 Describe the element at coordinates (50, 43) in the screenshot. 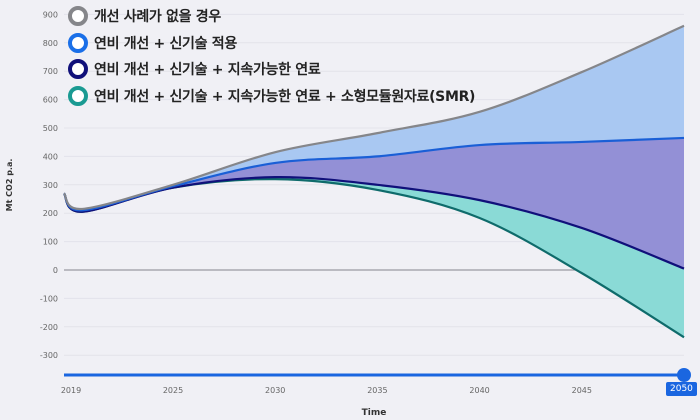

I see `y-tick-label: 800` at that location.